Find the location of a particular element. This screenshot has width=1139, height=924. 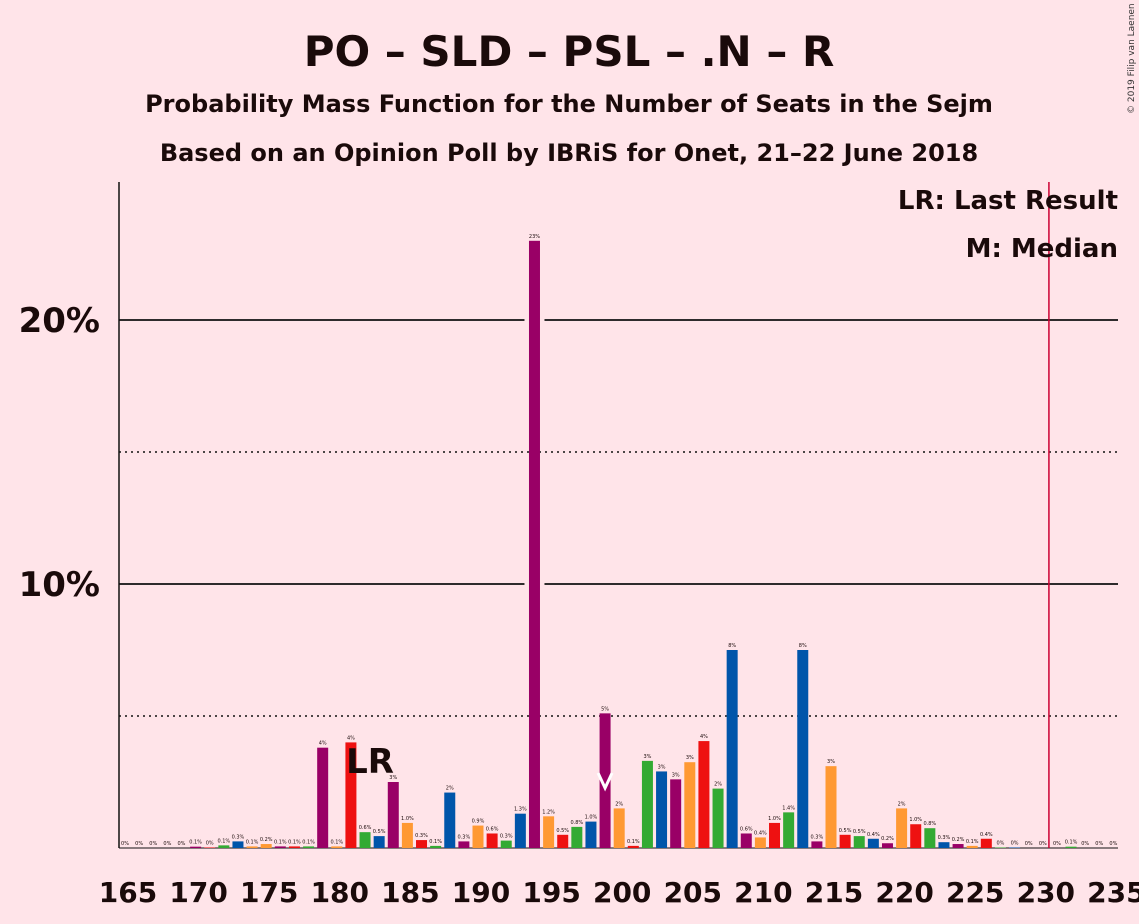

data-label-seat-225: 0.1% is located at coordinates (972, 842).